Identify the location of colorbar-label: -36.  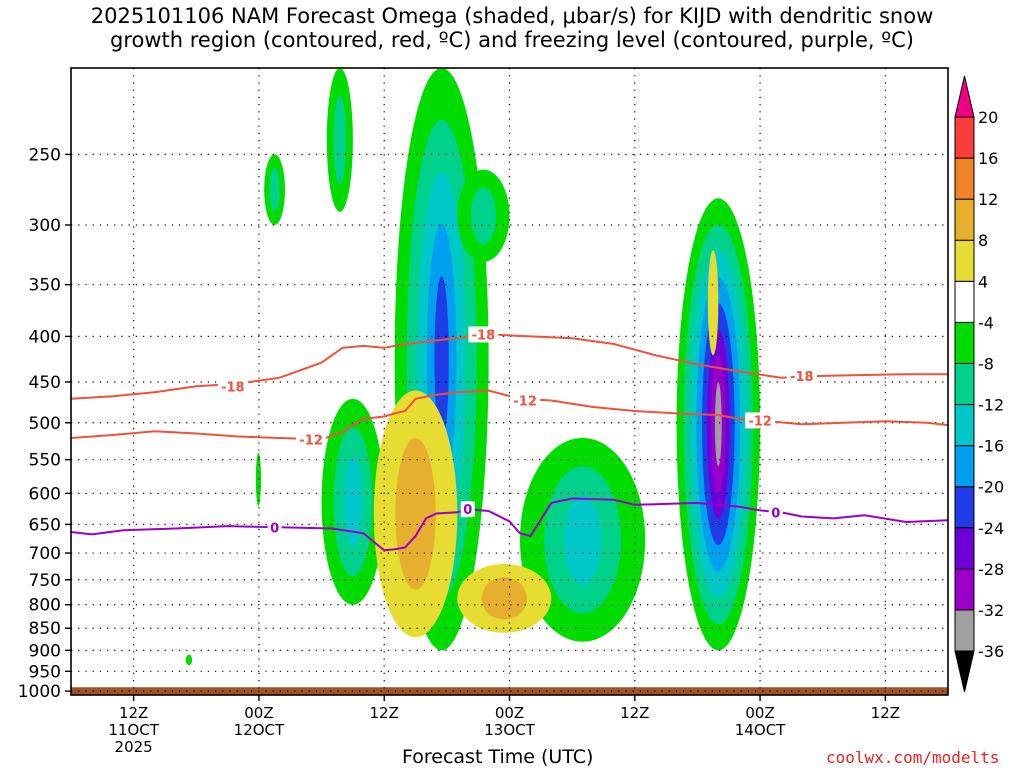
(991, 651).